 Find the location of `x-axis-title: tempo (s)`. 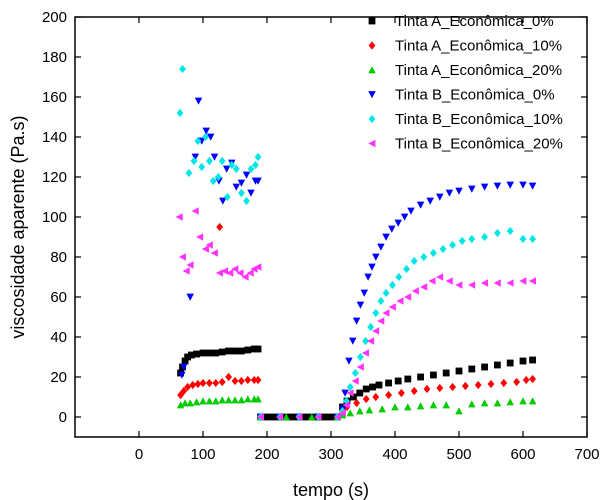

x-axis-title: tempo (s) is located at coordinates (331, 490).